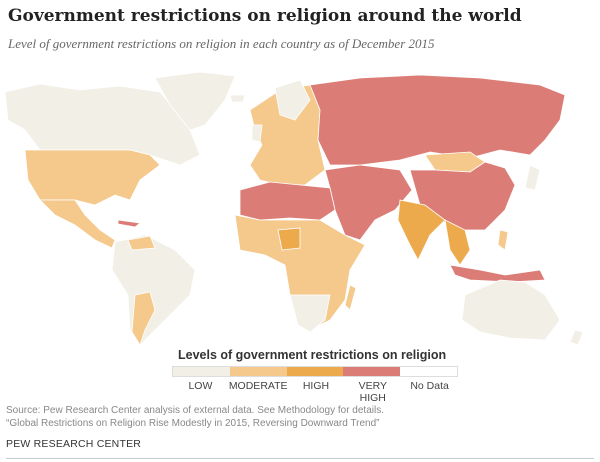  Describe the element at coordinates (429, 386) in the screenshot. I see `legend-label-no-data: No Data` at that location.